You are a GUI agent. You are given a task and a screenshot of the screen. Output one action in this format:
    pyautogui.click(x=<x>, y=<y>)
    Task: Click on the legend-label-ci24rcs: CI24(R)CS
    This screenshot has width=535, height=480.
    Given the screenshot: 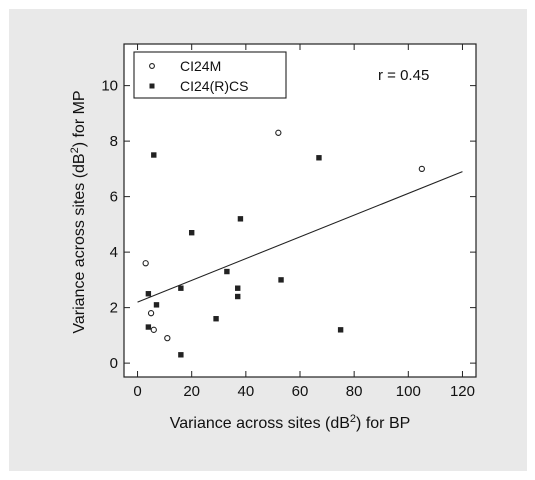 What is the action you would take?
    pyautogui.click(x=214, y=86)
    